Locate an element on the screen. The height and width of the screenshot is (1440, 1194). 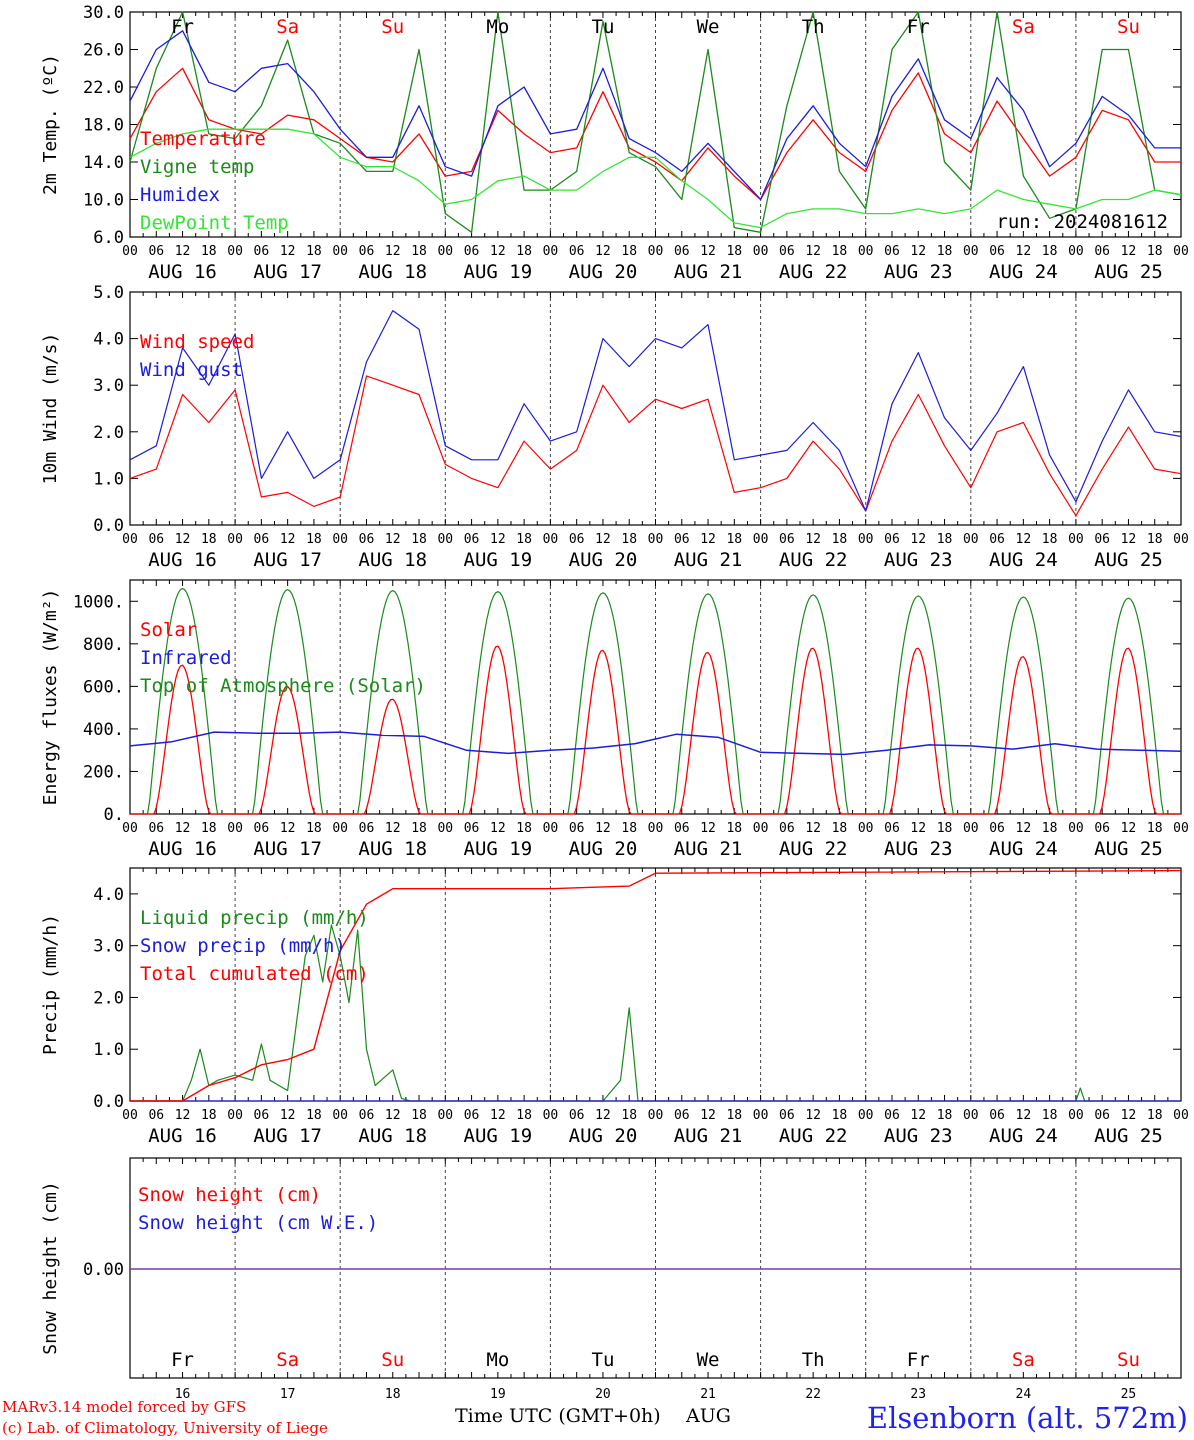
y-tick-label: 5.0 is located at coordinates (108, 293).